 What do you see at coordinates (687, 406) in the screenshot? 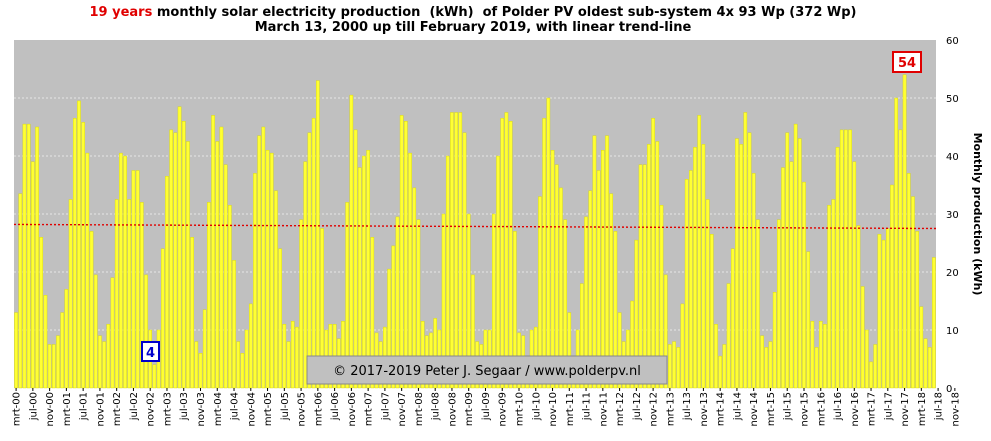
I see `x-tick-label: jul-13` at bounding box center [687, 406].